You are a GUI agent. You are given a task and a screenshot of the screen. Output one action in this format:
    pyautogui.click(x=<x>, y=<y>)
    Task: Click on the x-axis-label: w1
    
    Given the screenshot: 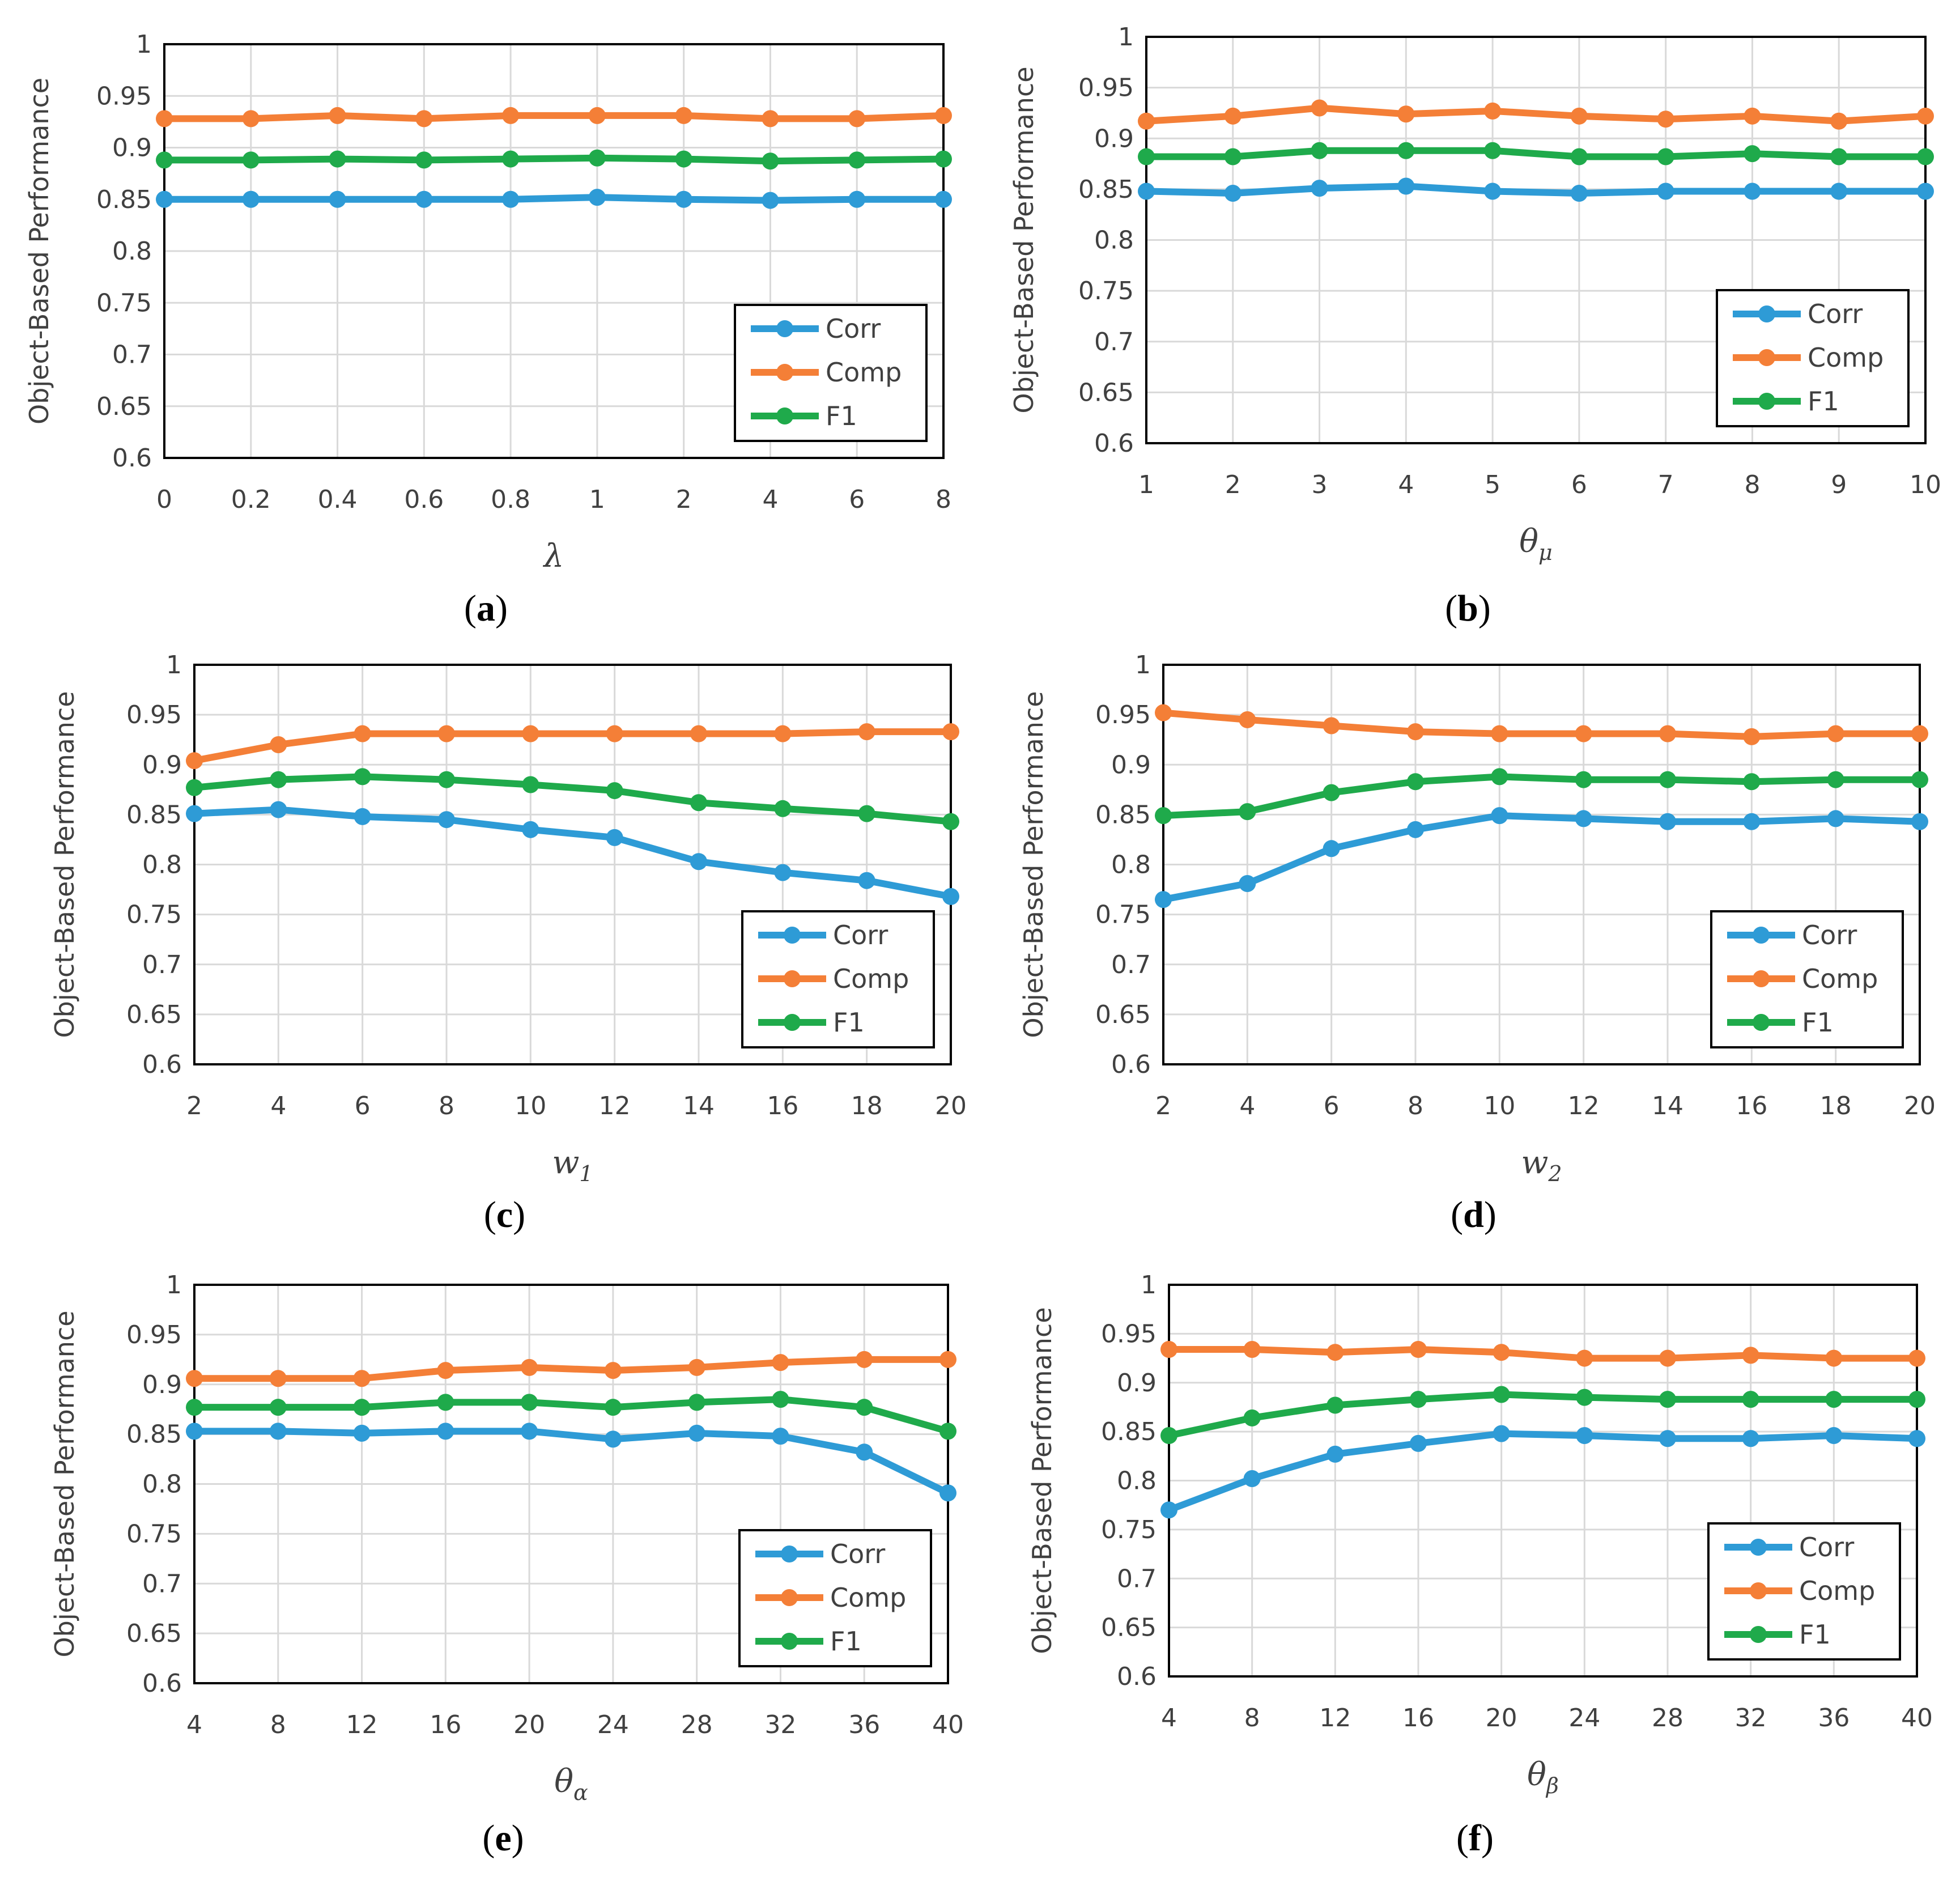 What is the action you would take?
    pyautogui.click(x=572, y=1165)
    